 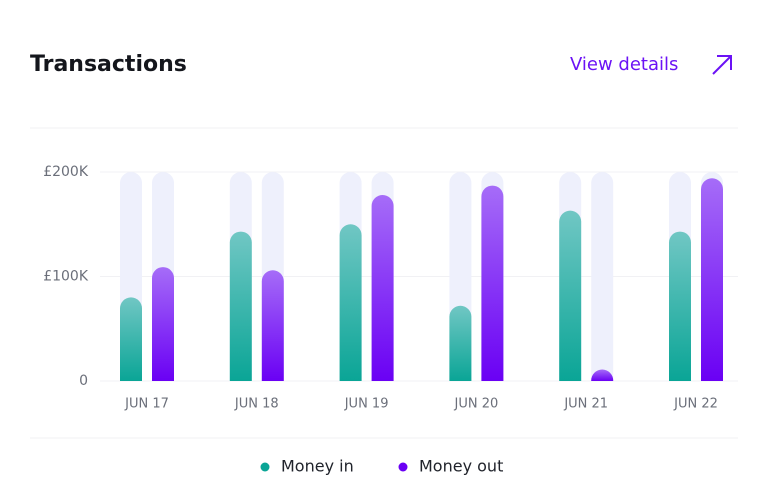 I want to click on legend-label: Money in, so click(x=317, y=466).